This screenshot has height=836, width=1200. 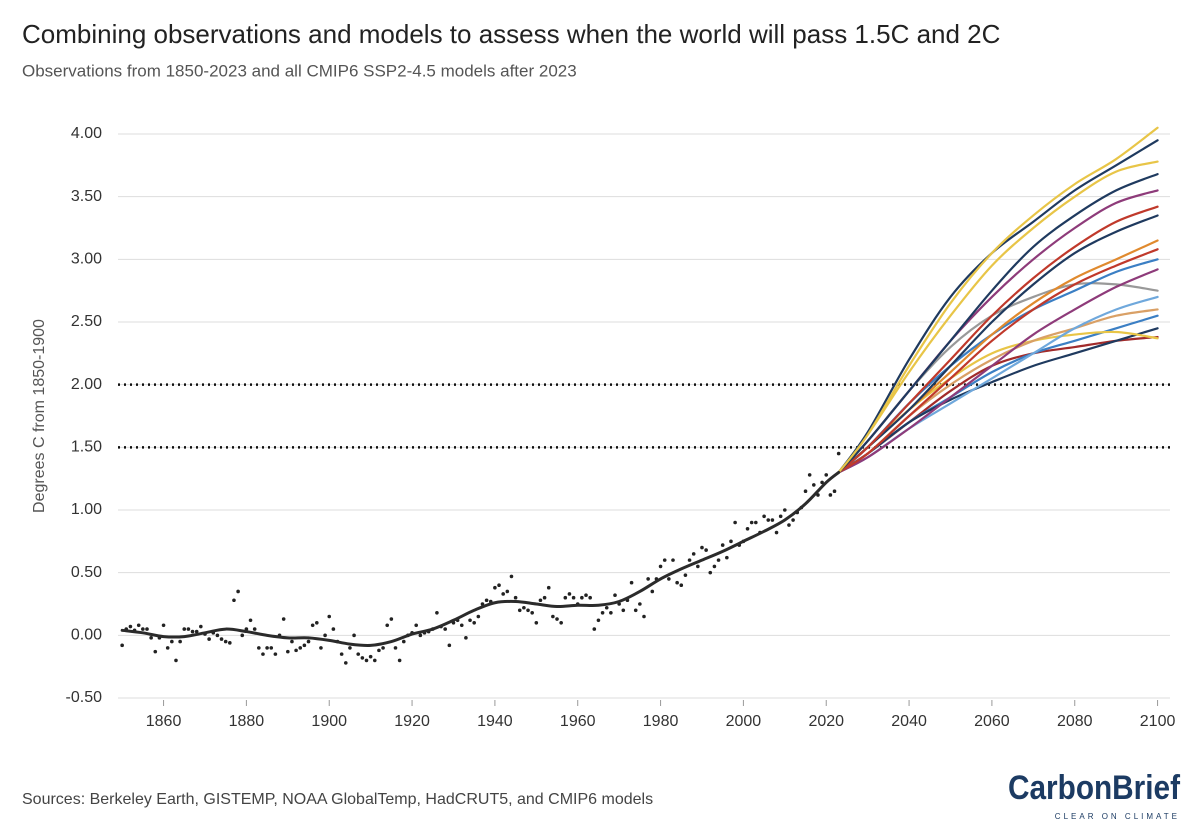 What do you see at coordinates (86, 133) in the screenshot?
I see `y-tick-label: 4.00` at bounding box center [86, 133].